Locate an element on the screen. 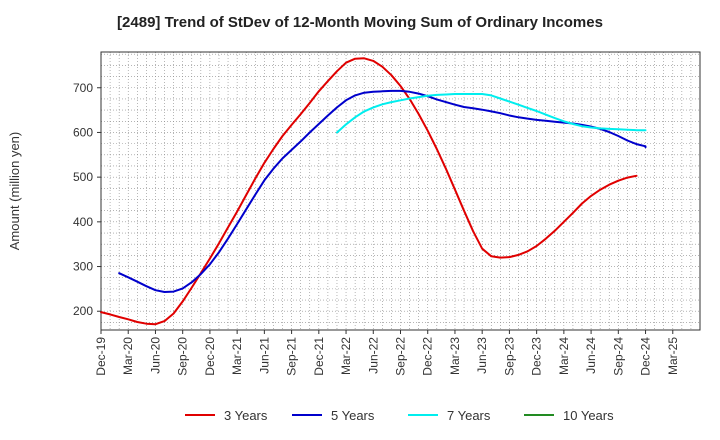 This screenshot has width=720, height=440. legend-label: 5 Years is located at coordinates (353, 415).